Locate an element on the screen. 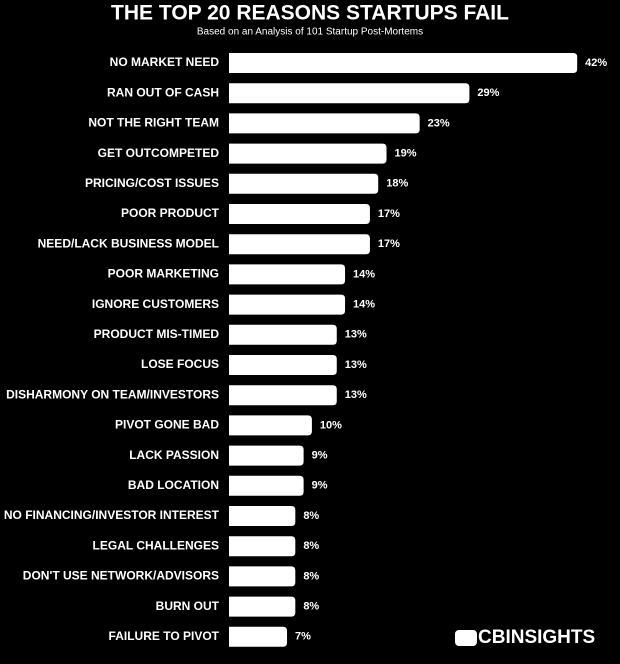  value-label: 29% is located at coordinates (488, 93).